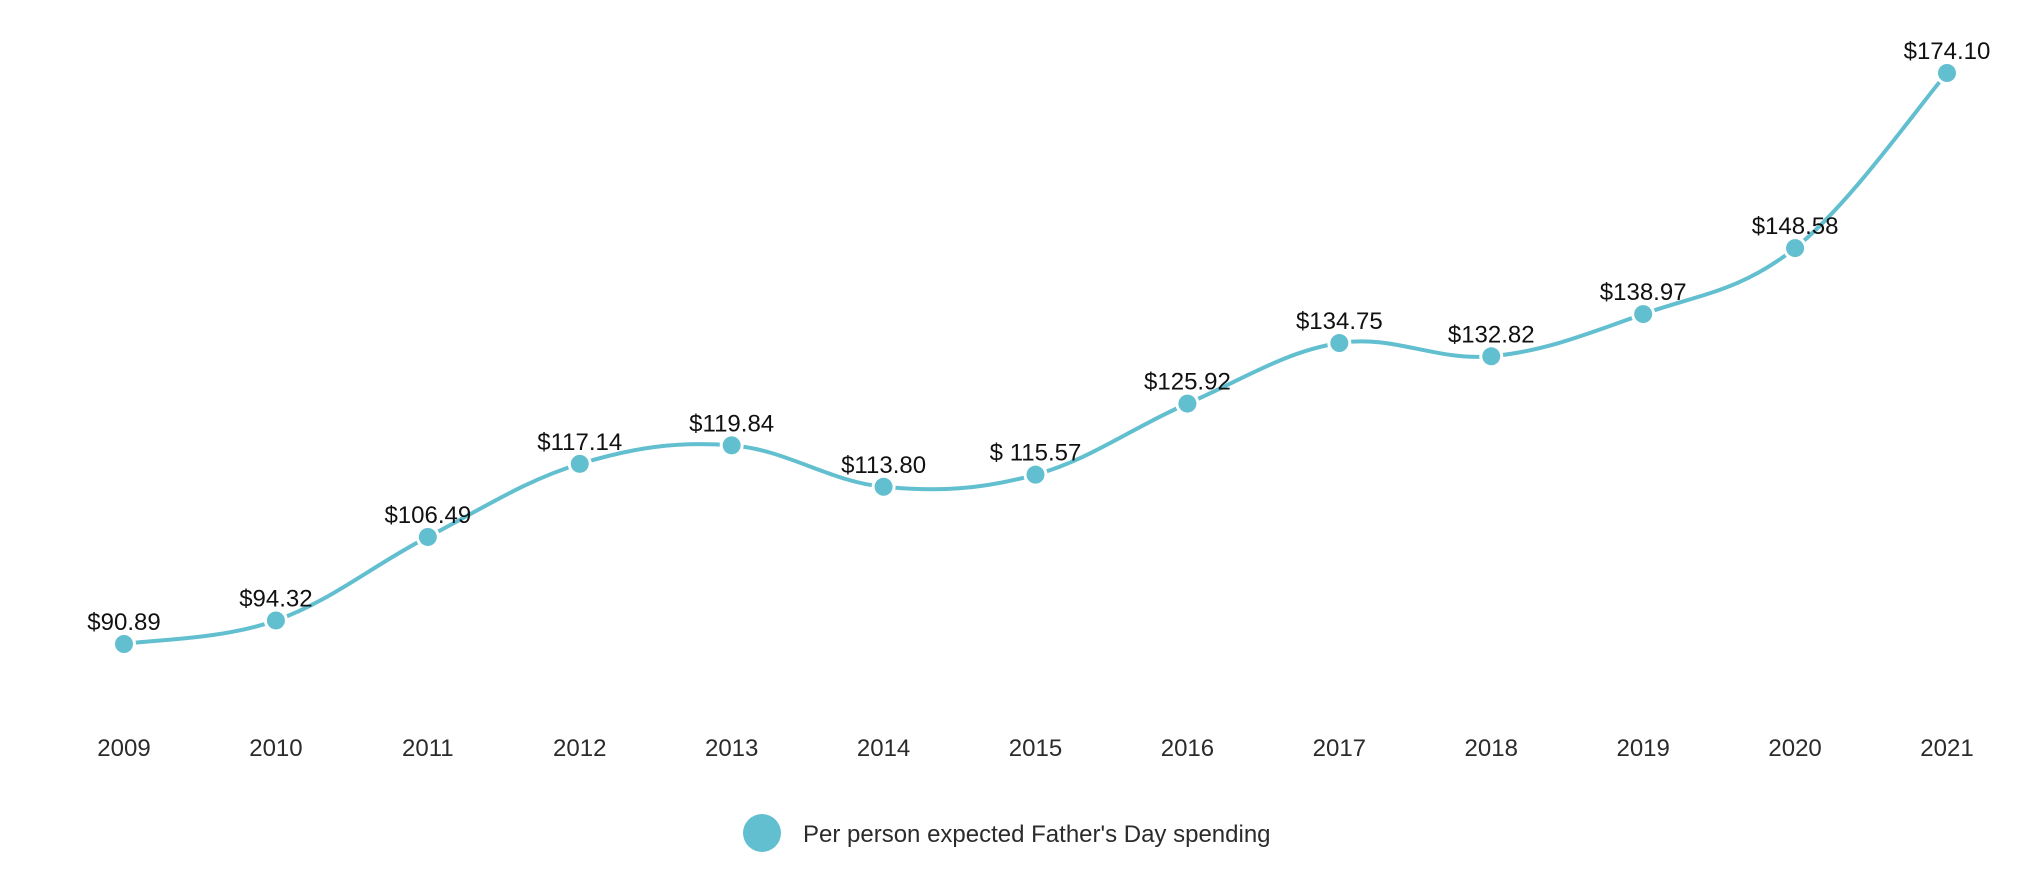  I want to click on x-tick-label-2018: 2018, so click(1491, 748).